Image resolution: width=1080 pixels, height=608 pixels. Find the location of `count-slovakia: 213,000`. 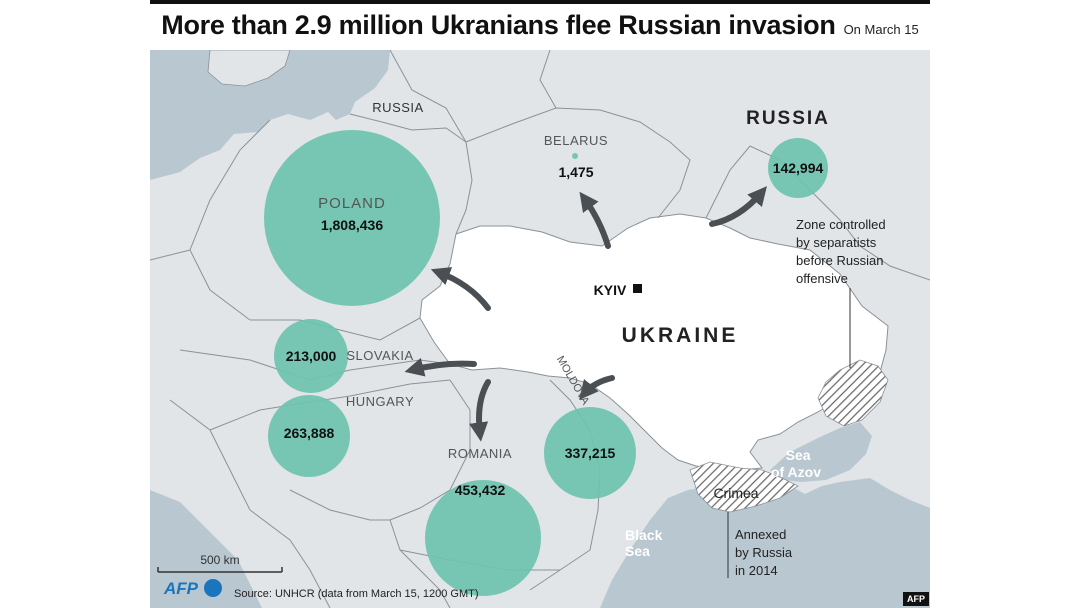

count-slovakia: 213,000 is located at coordinates (311, 356).